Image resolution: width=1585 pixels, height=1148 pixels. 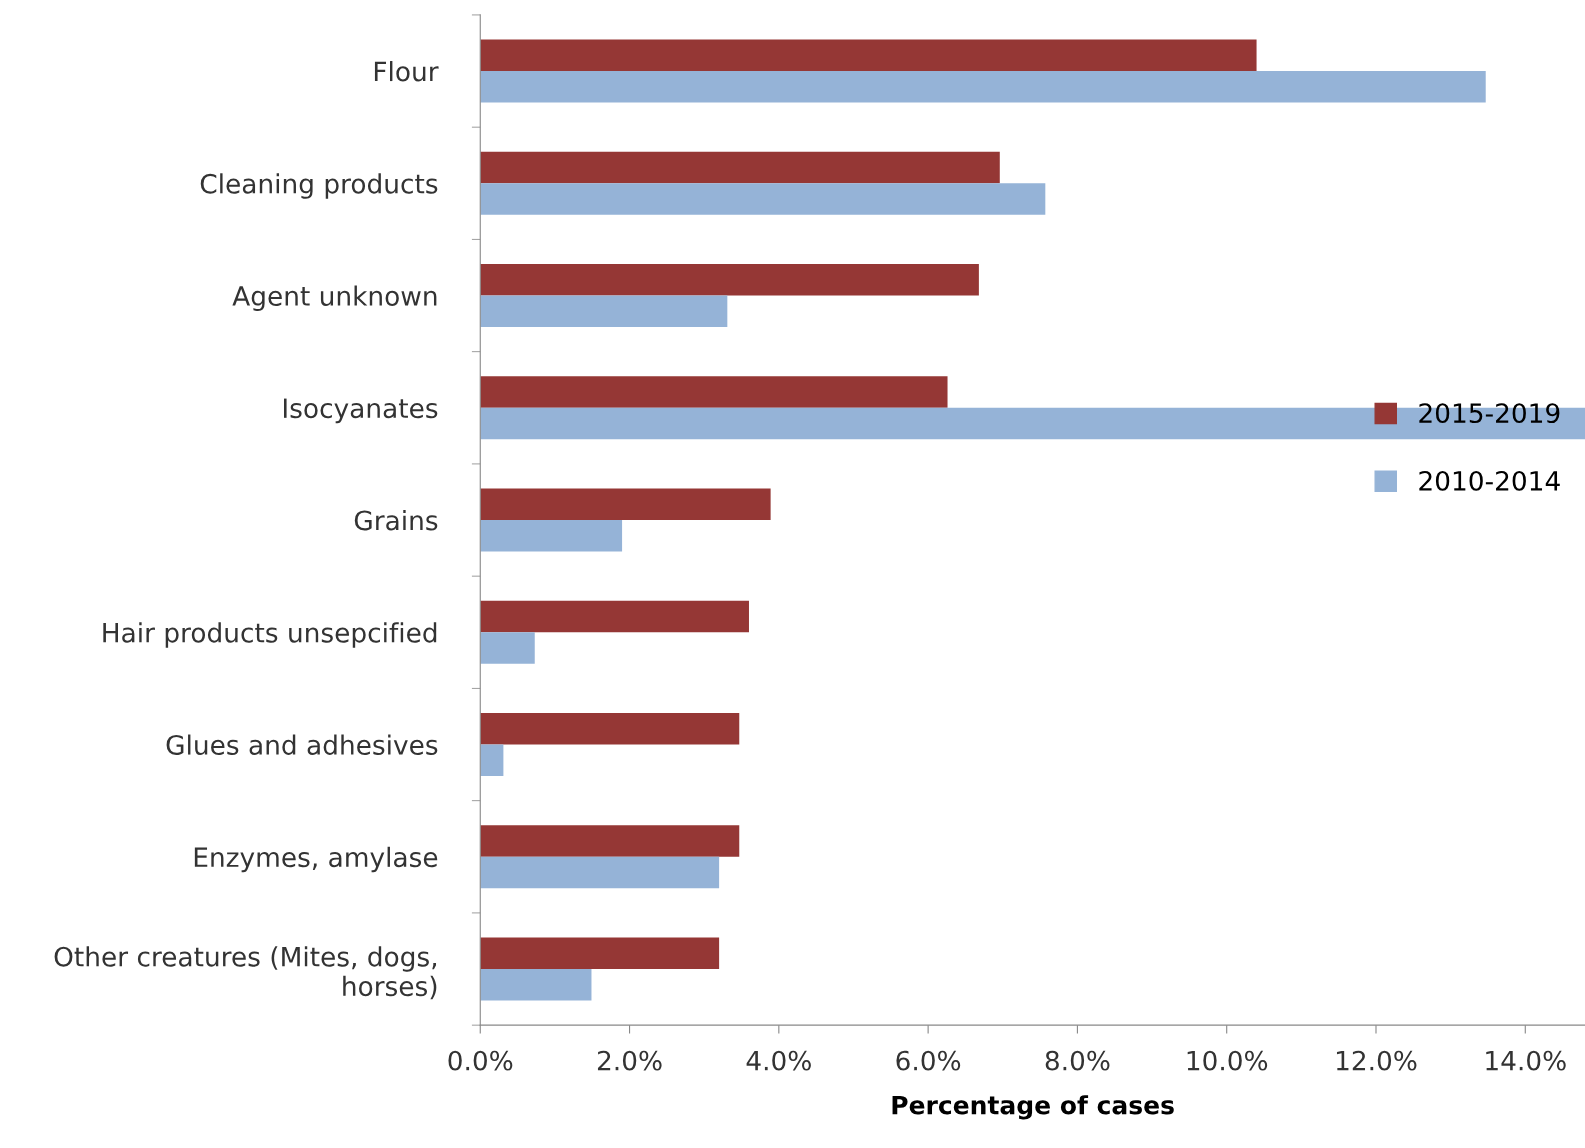 What do you see at coordinates (928, 1060) in the screenshot?
I see `x-tick-label: 6.0%` at bounding box center [928, 1060].